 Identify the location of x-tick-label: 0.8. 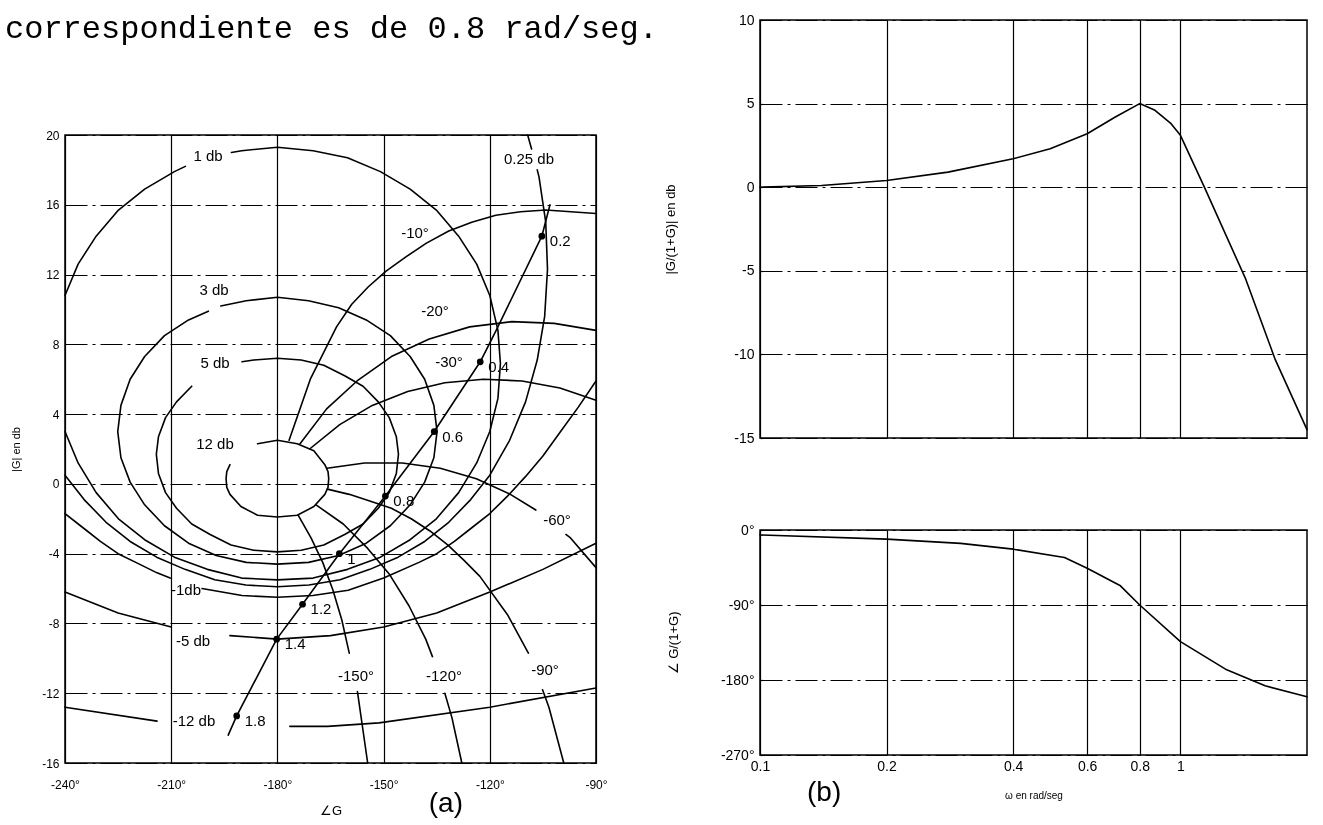
(1140, 765).